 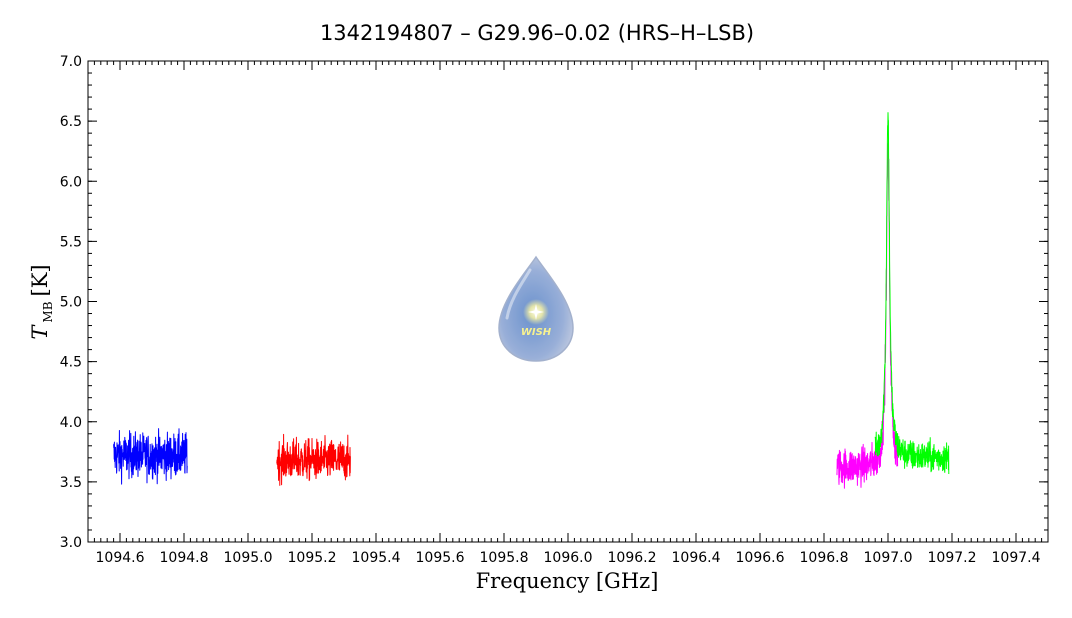 I want to click on x-tick-label: 1095.8, so click(x=504, y=558).